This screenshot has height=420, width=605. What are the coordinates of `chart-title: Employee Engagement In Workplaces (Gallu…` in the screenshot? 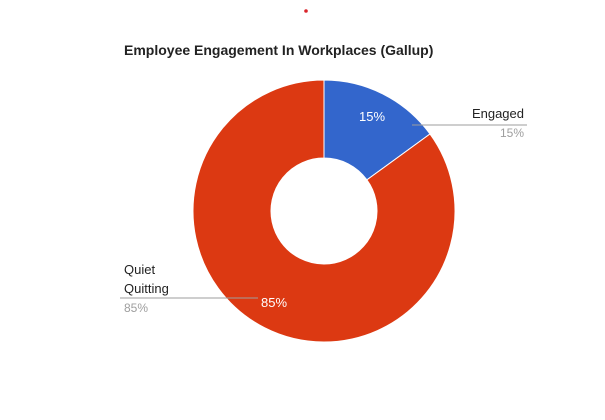 It's located at (279, 50).